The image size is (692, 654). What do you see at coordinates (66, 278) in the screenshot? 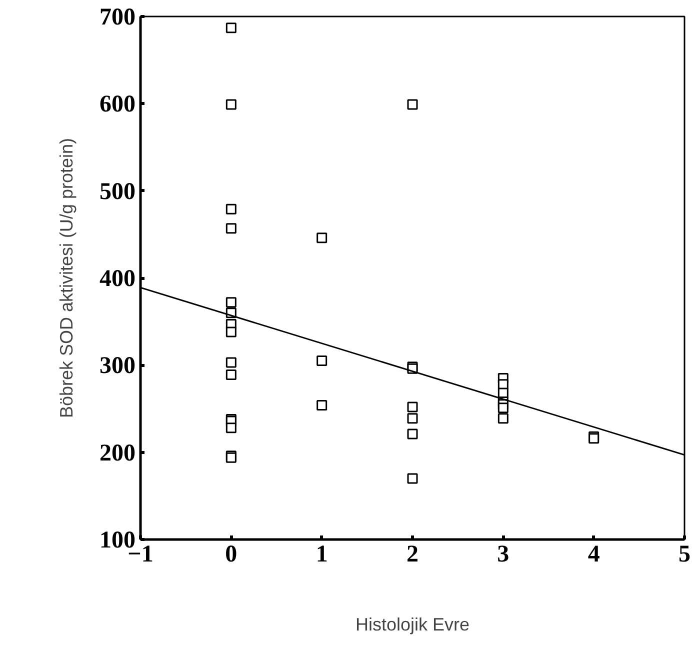
I see `y-axis-title: Böbrek SOD aktivitesi (U/g protein)` at bounding box center [66, 278].